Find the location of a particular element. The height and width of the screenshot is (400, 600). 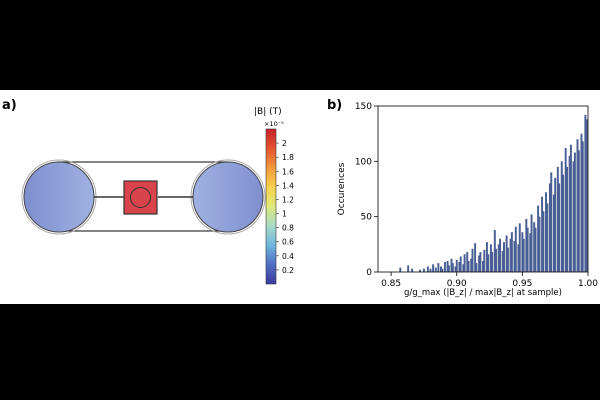

colorbar-multiplier: ×10⁻⁵ is located at coordinates (274, 124).